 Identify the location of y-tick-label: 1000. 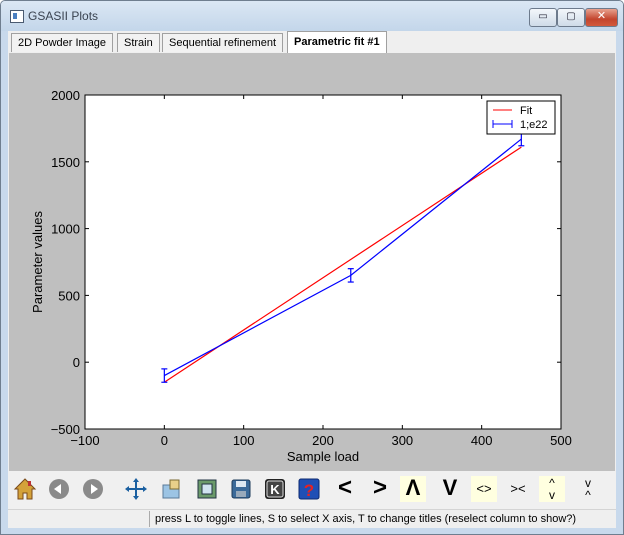
(65, 229).